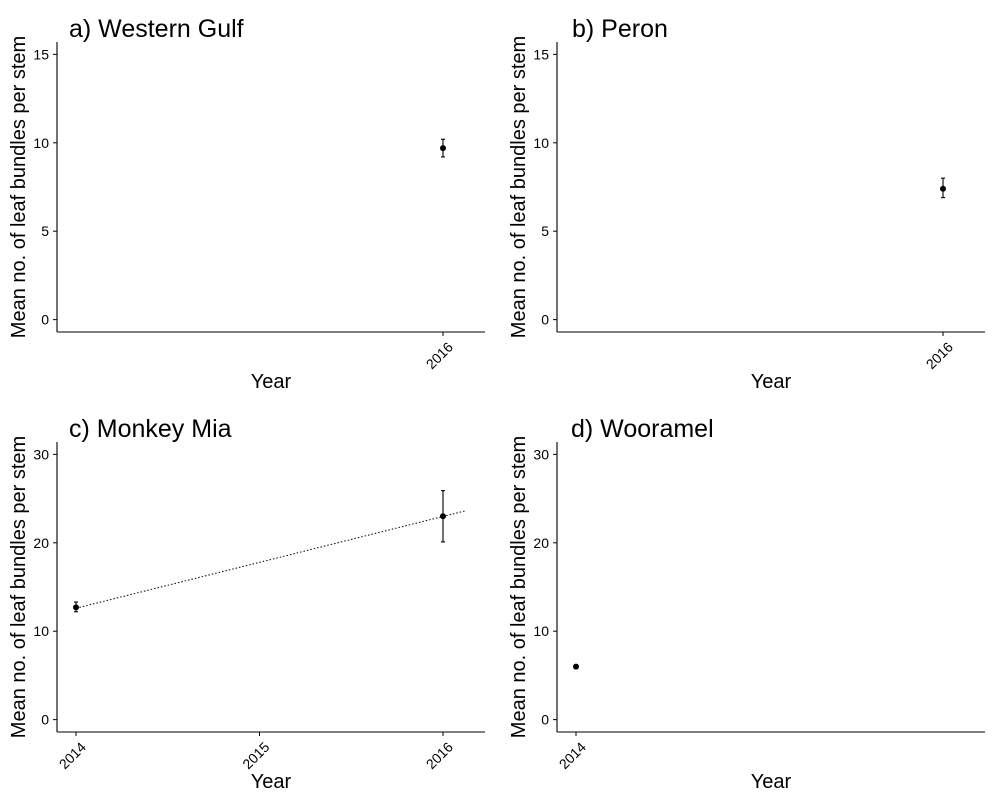  What do you see at coordinates (150, 429) in the screenshot?
I see `panel-title: c) Monkey Mia` at bounding box center [150, 429].